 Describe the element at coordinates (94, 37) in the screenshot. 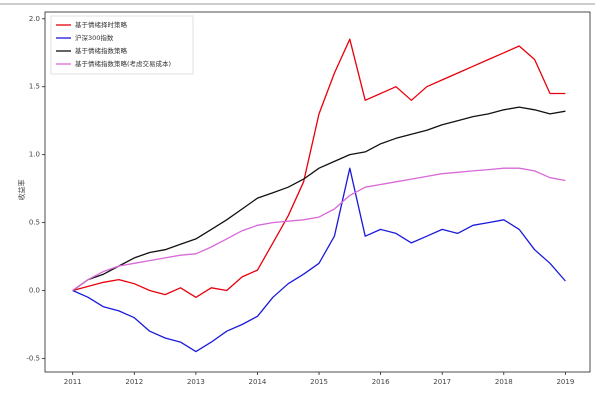

I see `legend-label: 沪深300指数` at that location.